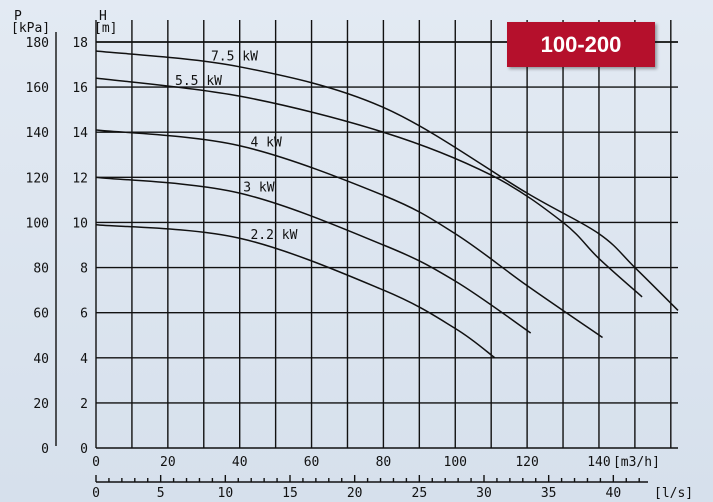 The width and height of the screenshot is (713, 502). What do you see at coordinates (84, 269) in the screenshot?
I see `h-tick-label: 8` at bounding box center [84, 269].